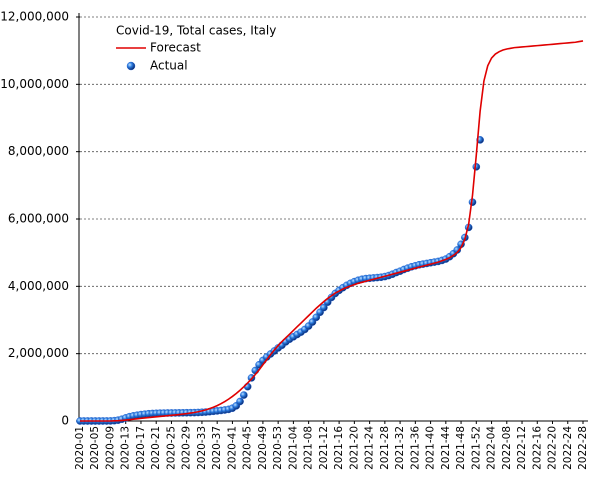  I want to click on x-tick-label: 2022-28, so click(583, 448).